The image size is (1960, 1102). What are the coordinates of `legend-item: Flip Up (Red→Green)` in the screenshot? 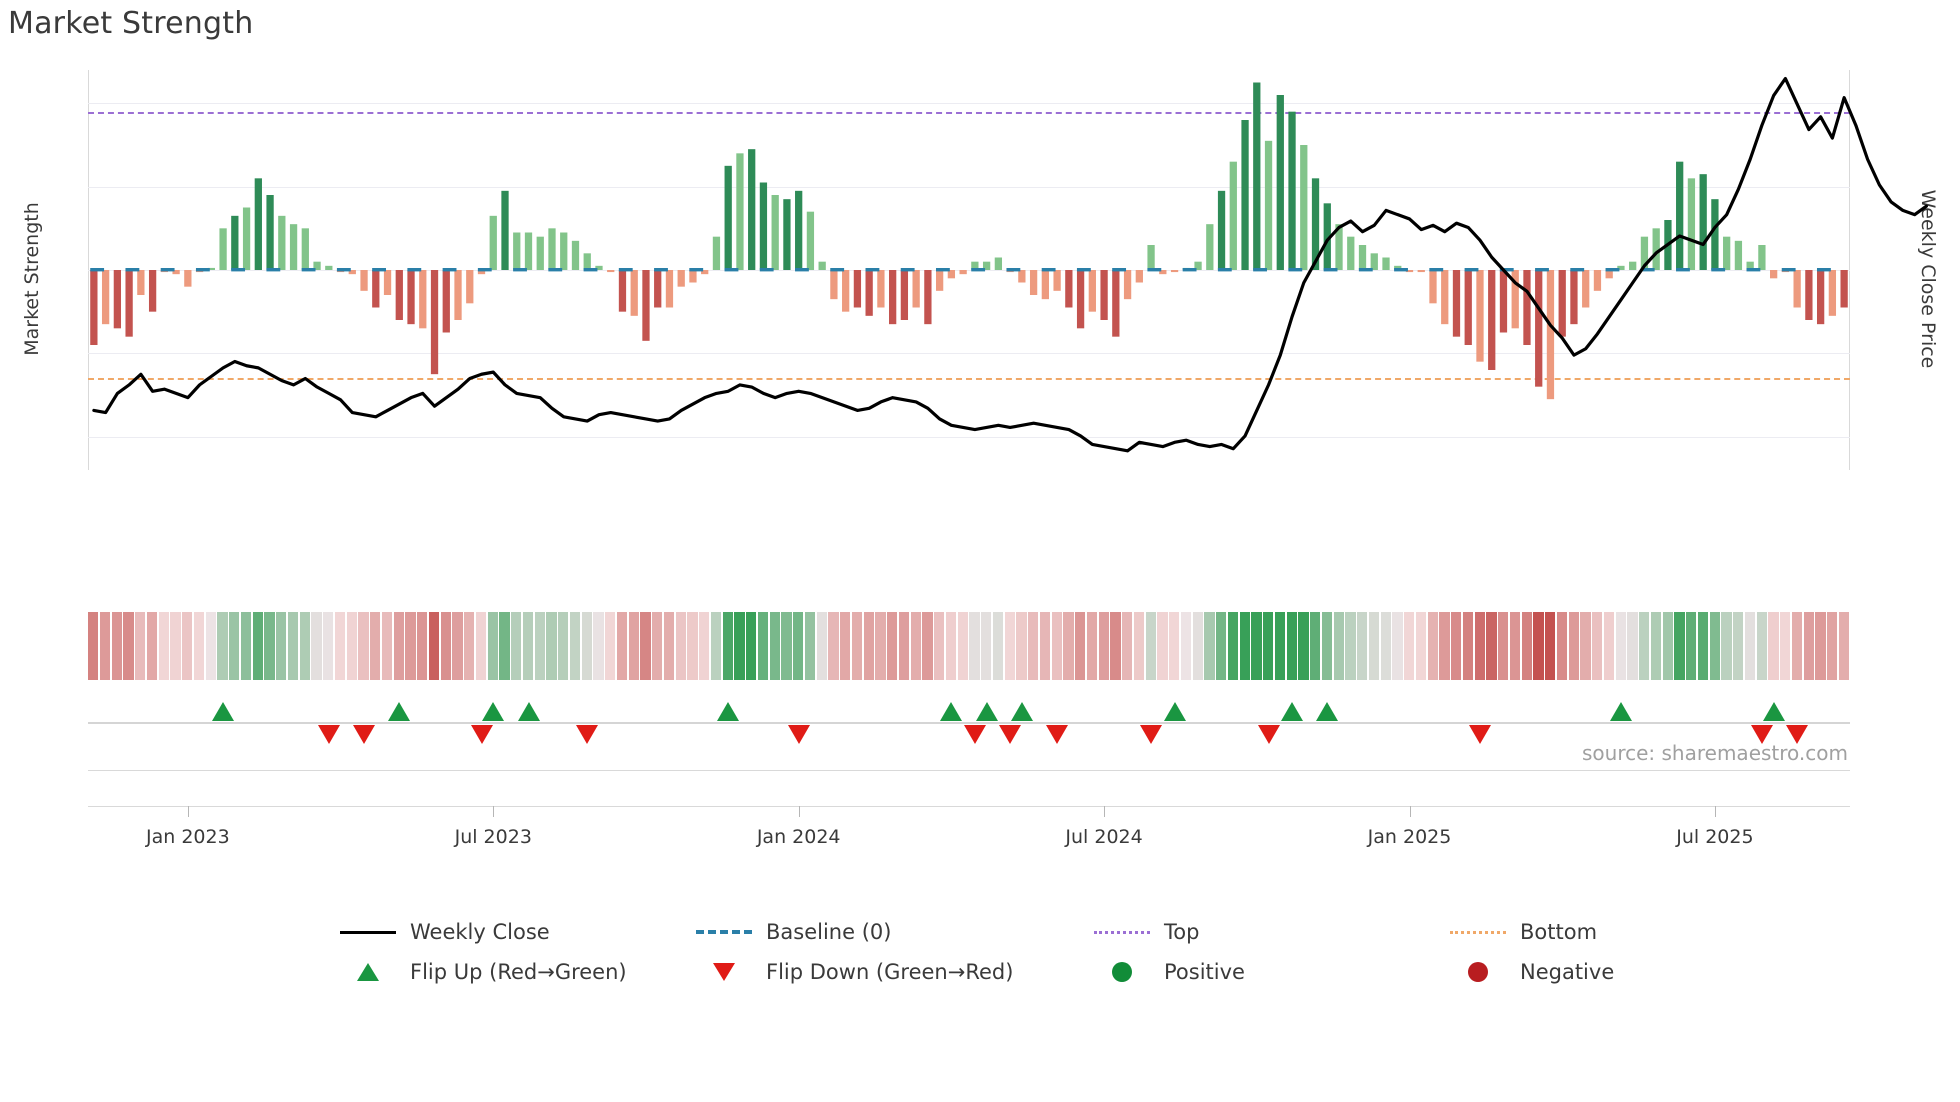 It's located at (518, 972).